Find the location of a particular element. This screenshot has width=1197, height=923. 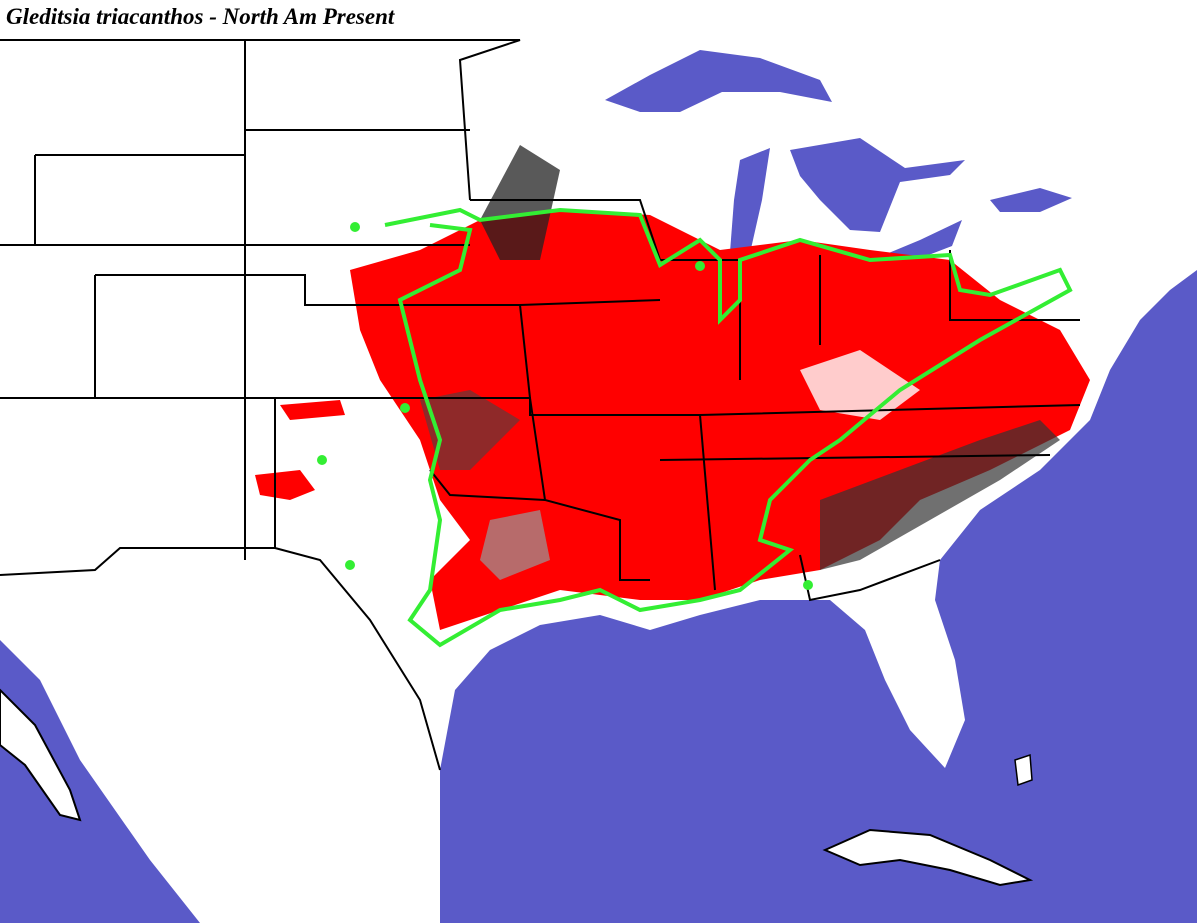

bahamas is located at coordinates (1023, 770).